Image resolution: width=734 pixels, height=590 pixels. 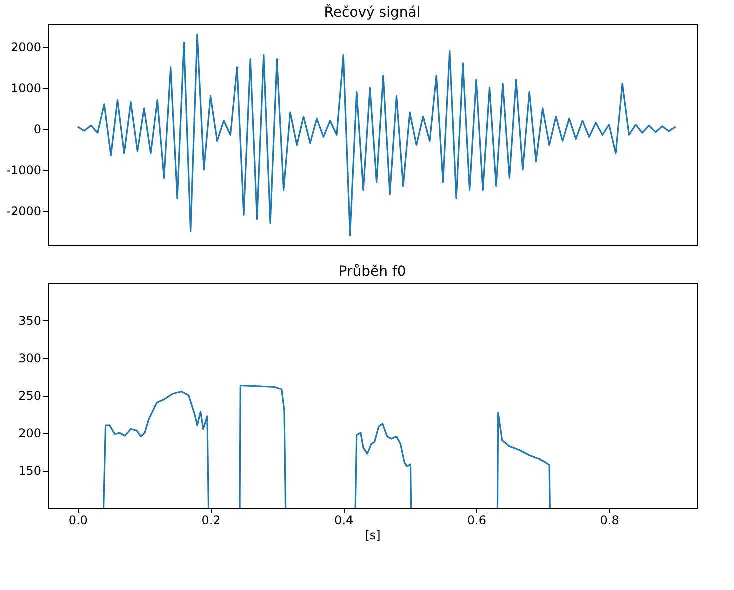 I want to click on y-tick-label: 200, so click(x=30, y=433).